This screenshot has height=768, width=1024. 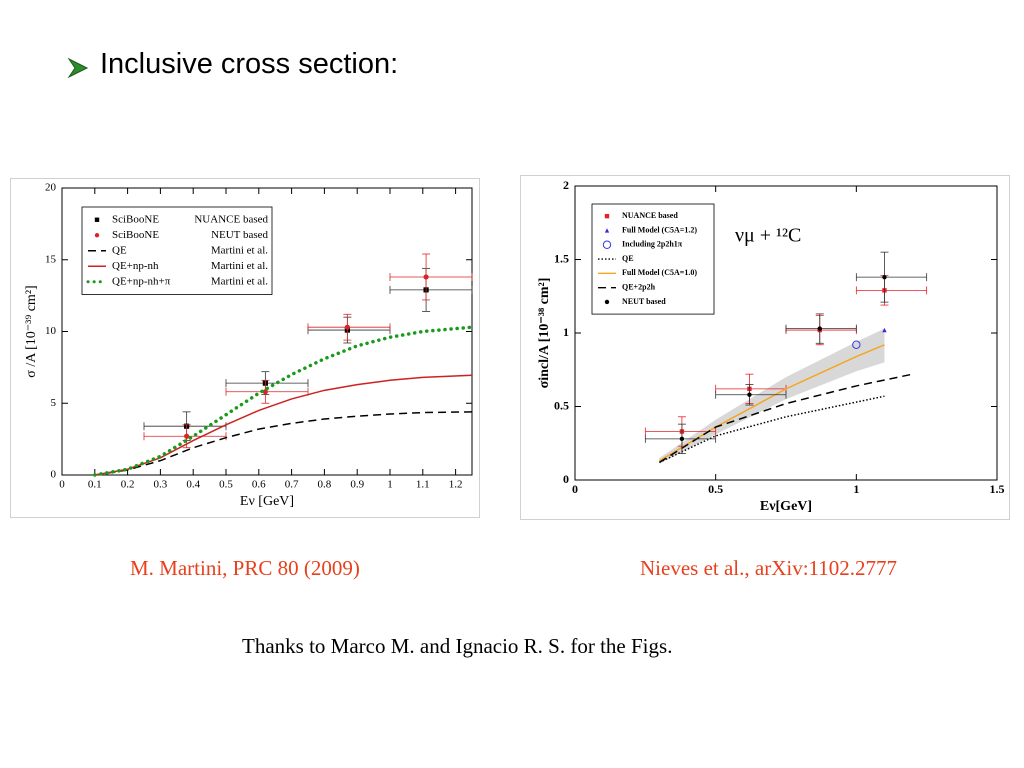 What do you see at coordinates (786, 506) in the screenshot?
I see `x-axis-label: Eν[GeV]` at bounding box center [786, 506].